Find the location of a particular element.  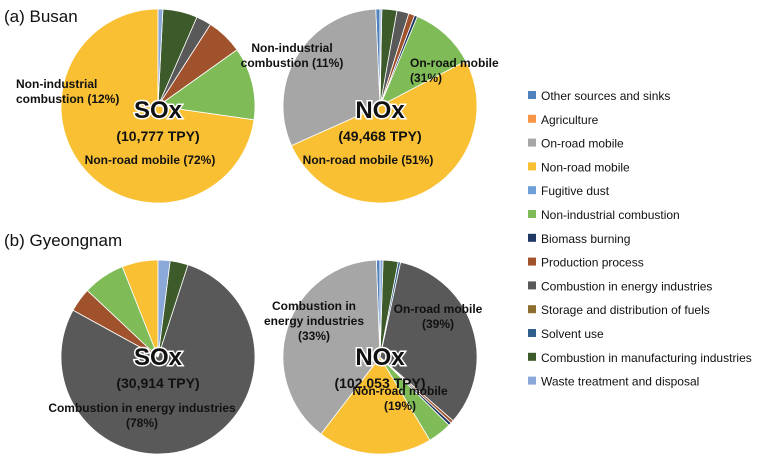

legend-label: Fugitive dust is located at coordinates (575, 191).